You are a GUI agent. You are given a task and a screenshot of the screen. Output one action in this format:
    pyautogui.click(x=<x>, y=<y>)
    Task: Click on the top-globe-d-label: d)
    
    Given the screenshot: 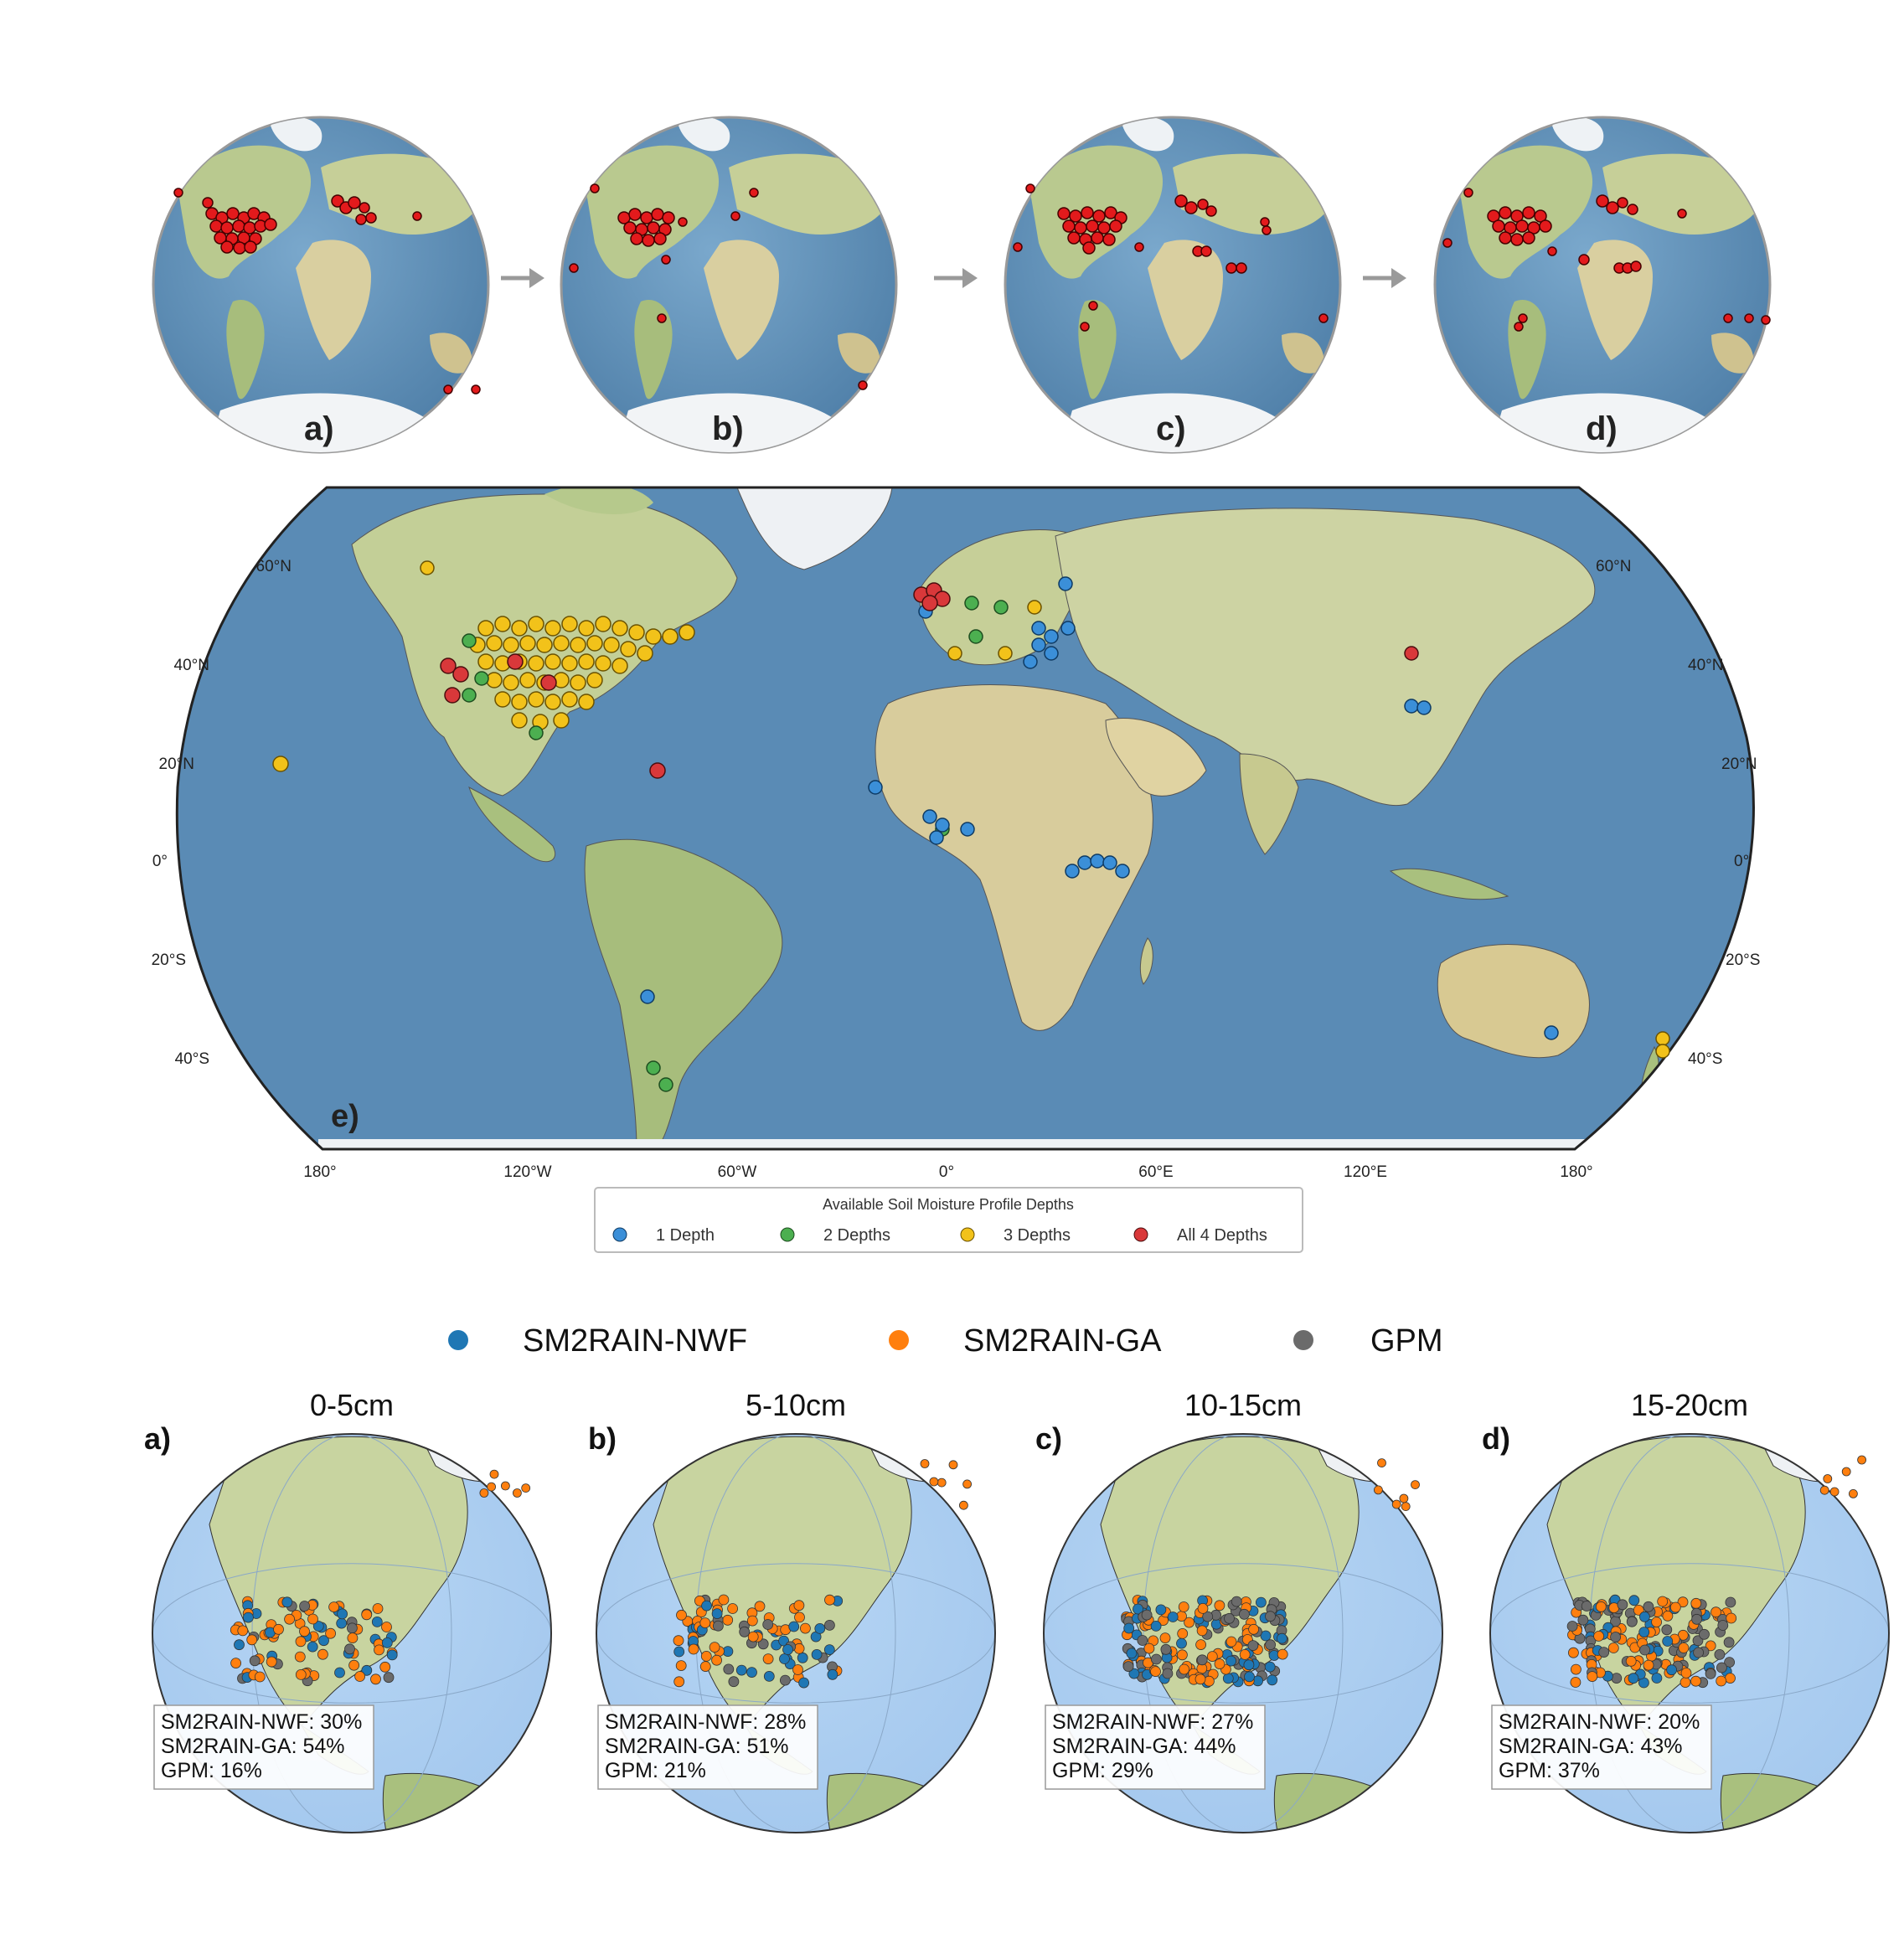 What is the action you would take?
    pyautogui.click(x=1602, y=428)
    